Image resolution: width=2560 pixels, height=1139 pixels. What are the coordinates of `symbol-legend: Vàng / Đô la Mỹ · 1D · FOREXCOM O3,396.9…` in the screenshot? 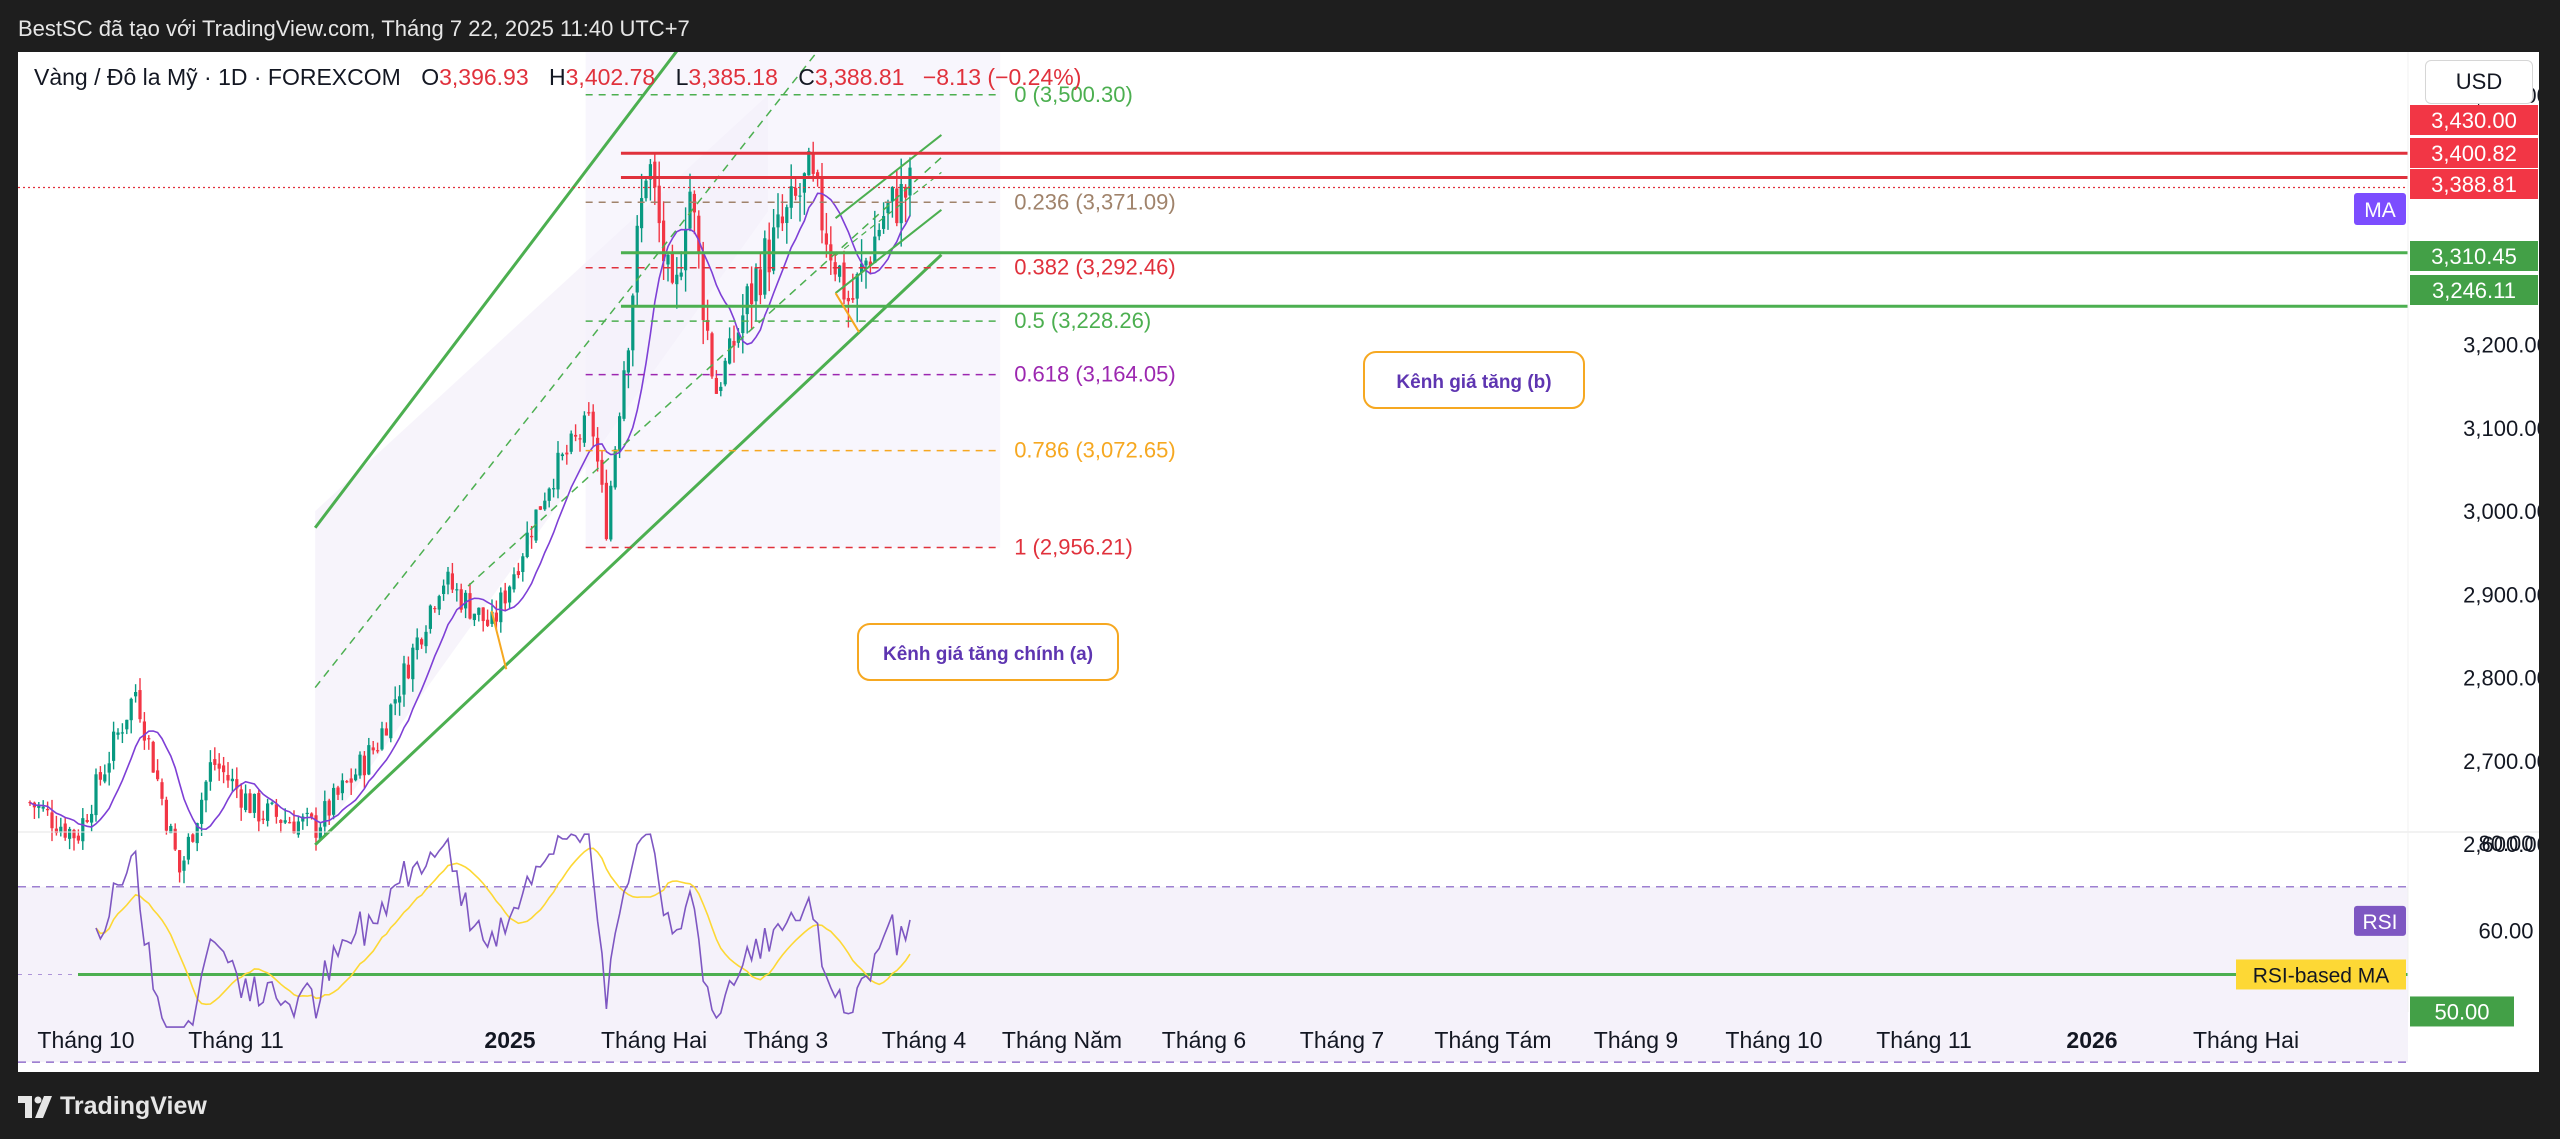 It's located at (557, 77).